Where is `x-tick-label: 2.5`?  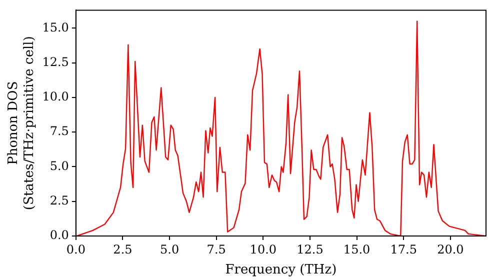 x-tick-label: 2.5 is located at coordinates (122, 249).